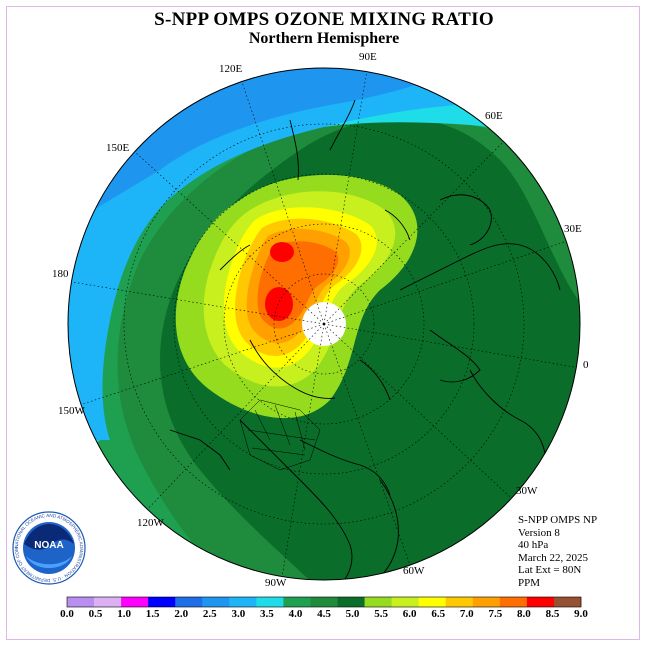  Describe the element at coordinates (276, 583) in the screenshot. I see `lon-label-90w: 90W` at that location.